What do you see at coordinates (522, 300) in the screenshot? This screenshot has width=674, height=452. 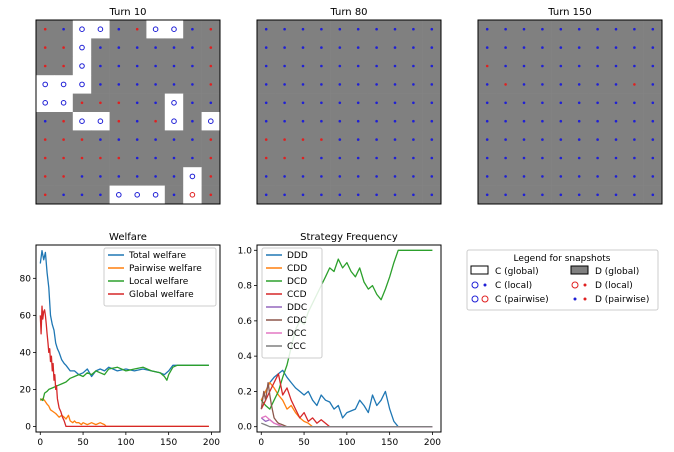 I see `c-pairwise-label: C (pairwise)` at bounding box center [522, 300].